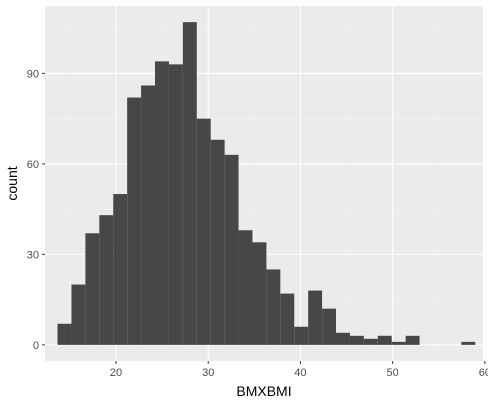 This screenshot has height=406, width=488. I want to click on x-tick-label: 40, so click(300, 373).